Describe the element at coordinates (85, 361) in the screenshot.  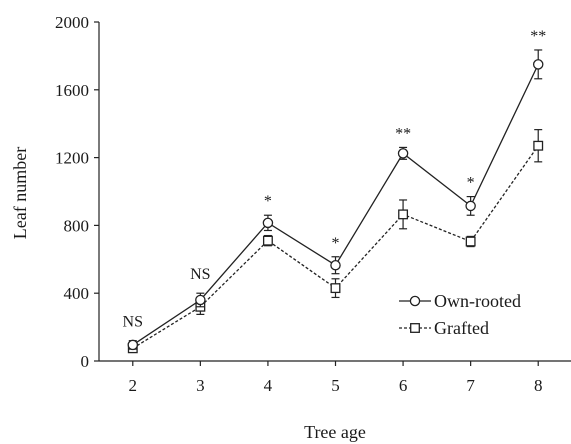
I see `y-tick-label: 0` at that location.